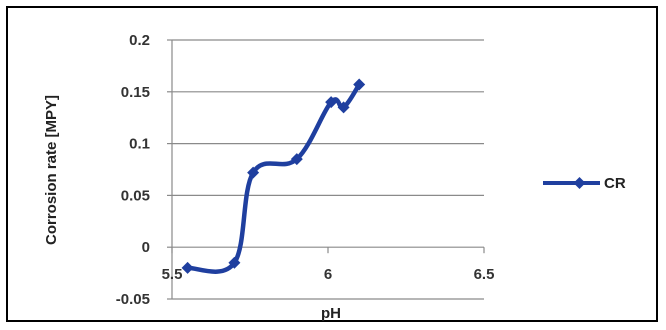  What do you see at coordinates (135, 195) in the screenshot?
I see `y-tick-label: 0.05` at bounding box center [135, 195].